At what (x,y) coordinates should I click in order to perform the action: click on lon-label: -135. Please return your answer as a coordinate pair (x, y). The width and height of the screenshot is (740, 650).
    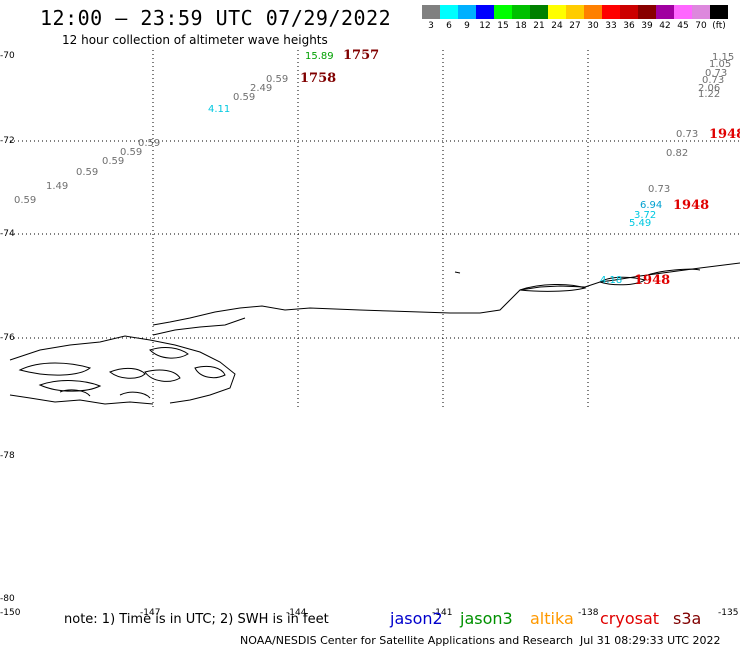
    Looking at the image, I should click on (728, 613).